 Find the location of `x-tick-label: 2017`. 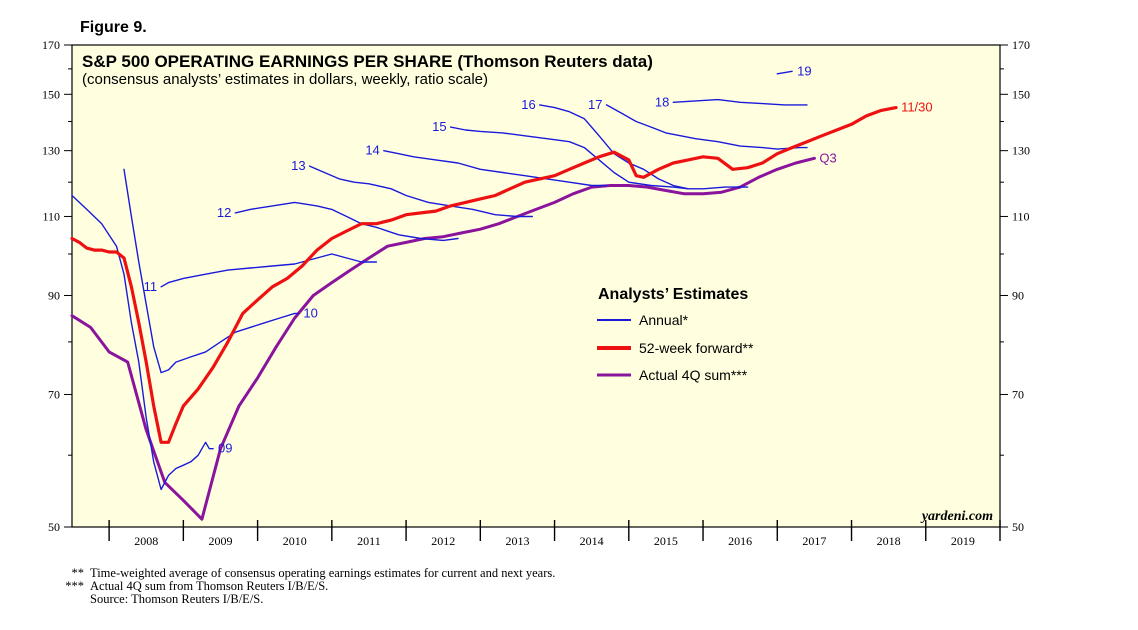

x-tick-label: 2017 is located at coordinates (814, 541).